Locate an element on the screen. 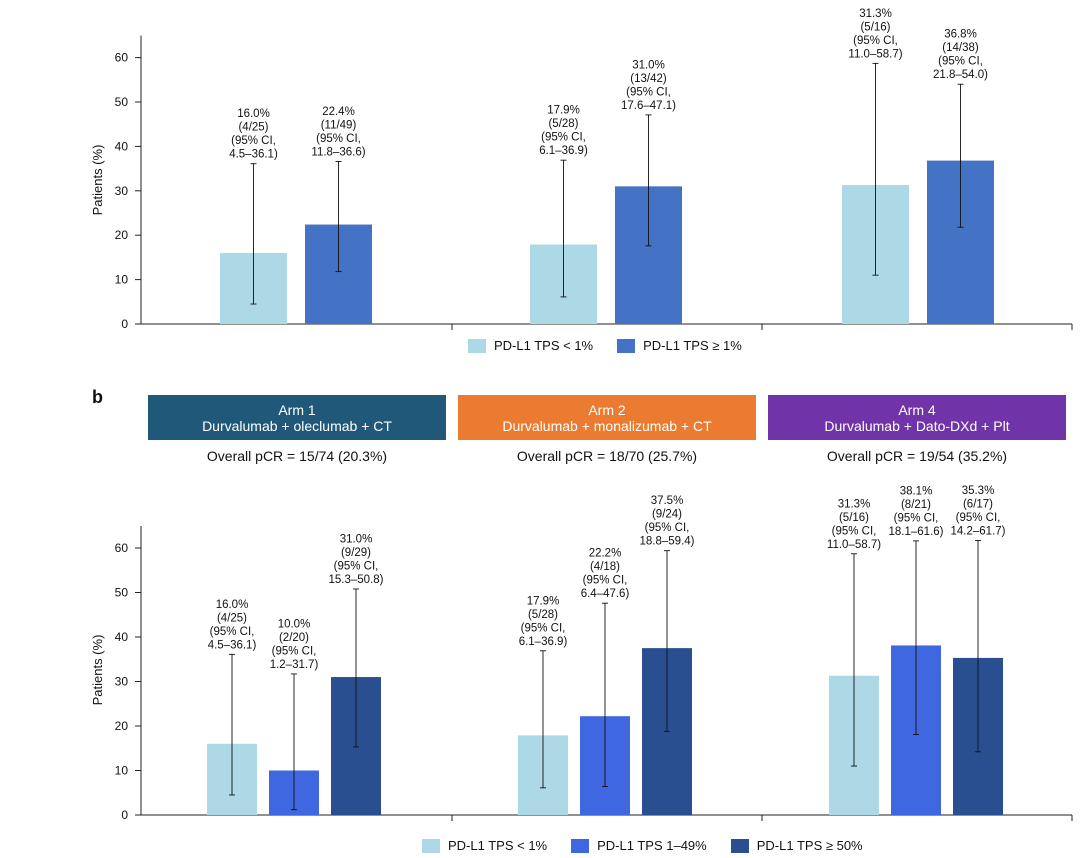 The image size is (1080, 858). arm-1-regimen: Durvalumab + oleclumab + CT is located at coordinates (297, 425).